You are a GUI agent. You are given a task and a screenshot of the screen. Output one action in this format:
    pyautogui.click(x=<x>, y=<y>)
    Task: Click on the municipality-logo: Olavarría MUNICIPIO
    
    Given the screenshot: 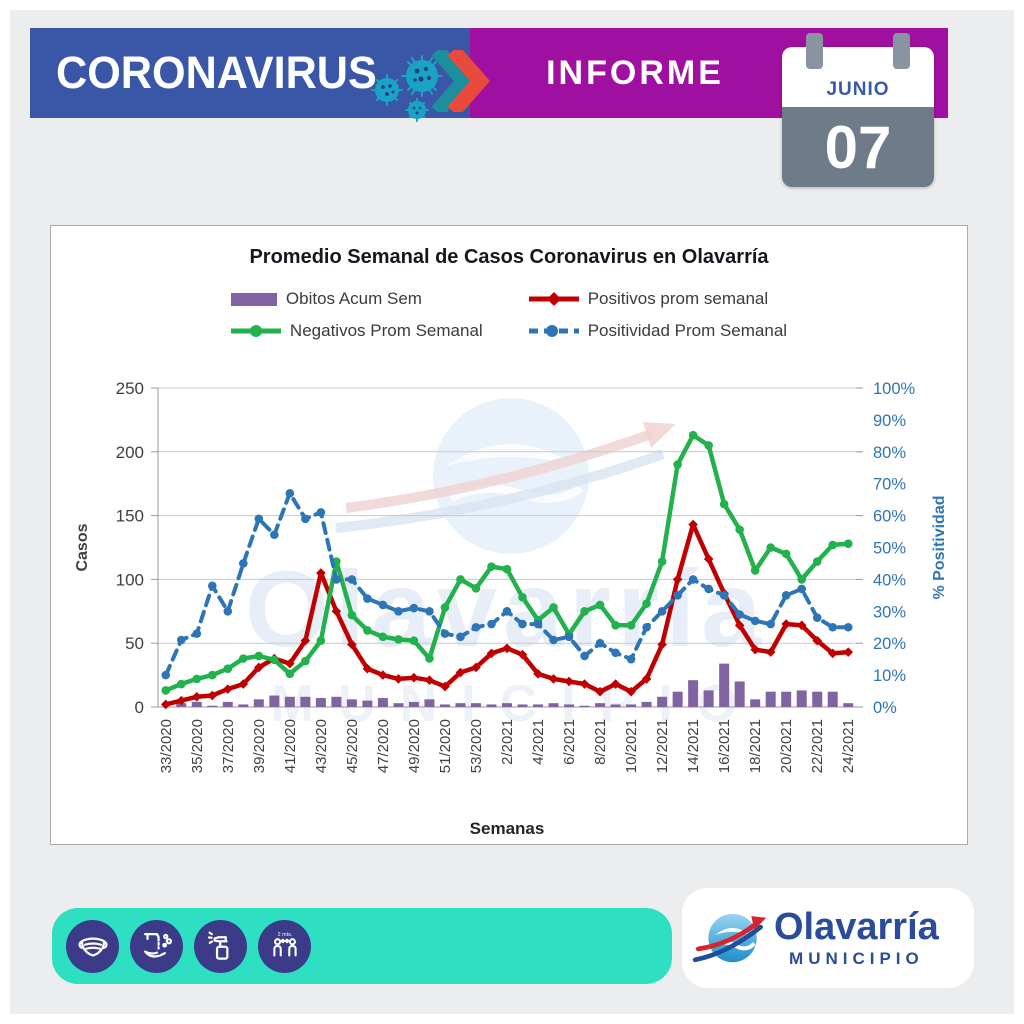 What is the action you would take?
    pyautogui.click(x=828, y=938)
    